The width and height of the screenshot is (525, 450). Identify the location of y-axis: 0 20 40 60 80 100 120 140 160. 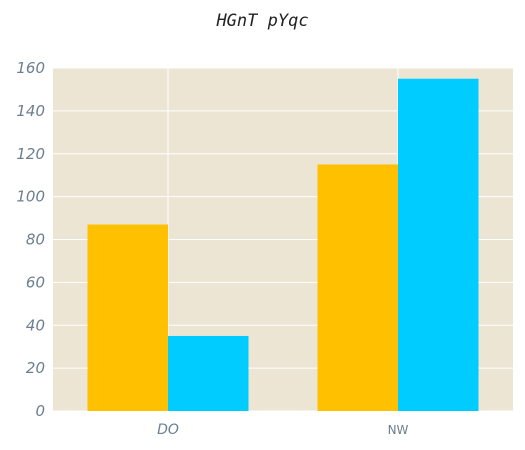
(30, 239).